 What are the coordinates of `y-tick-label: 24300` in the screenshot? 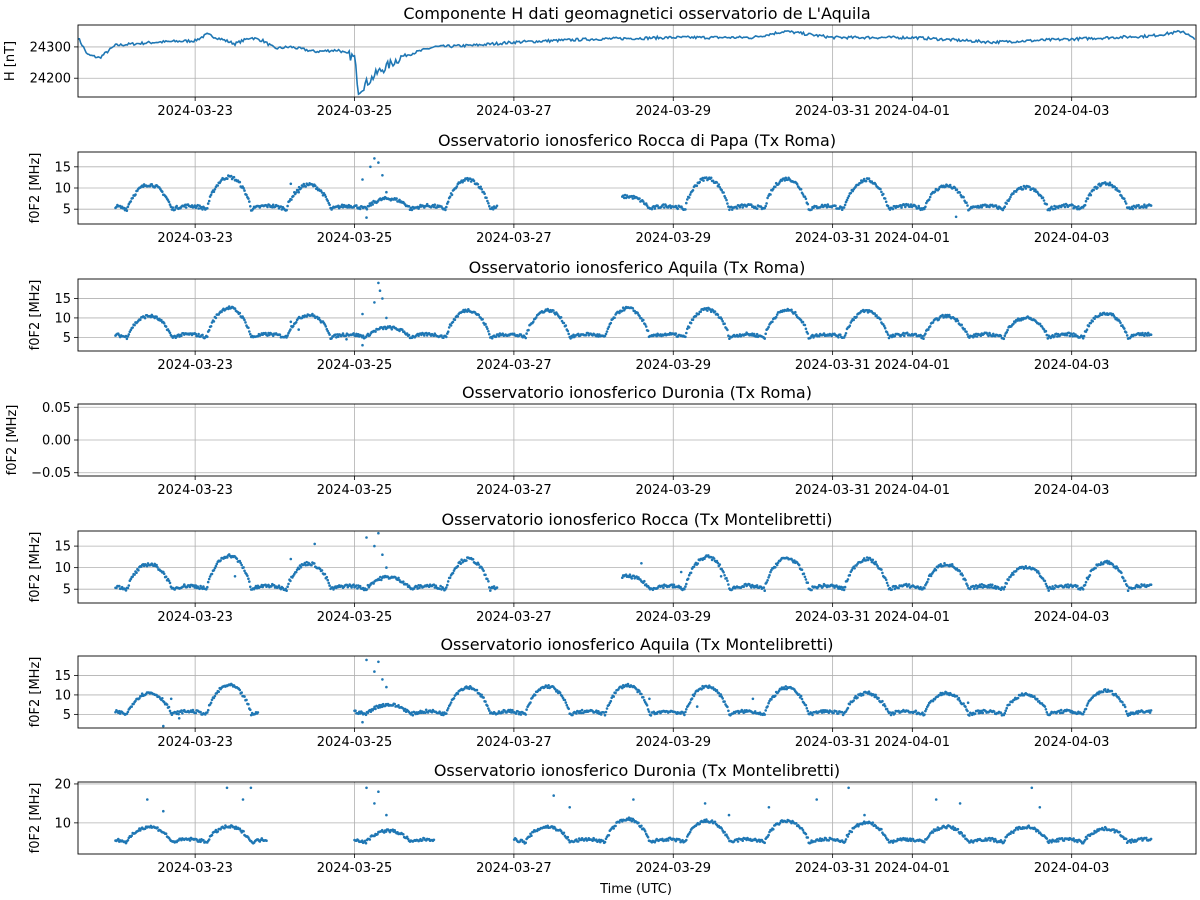 It's located at (50, 47).